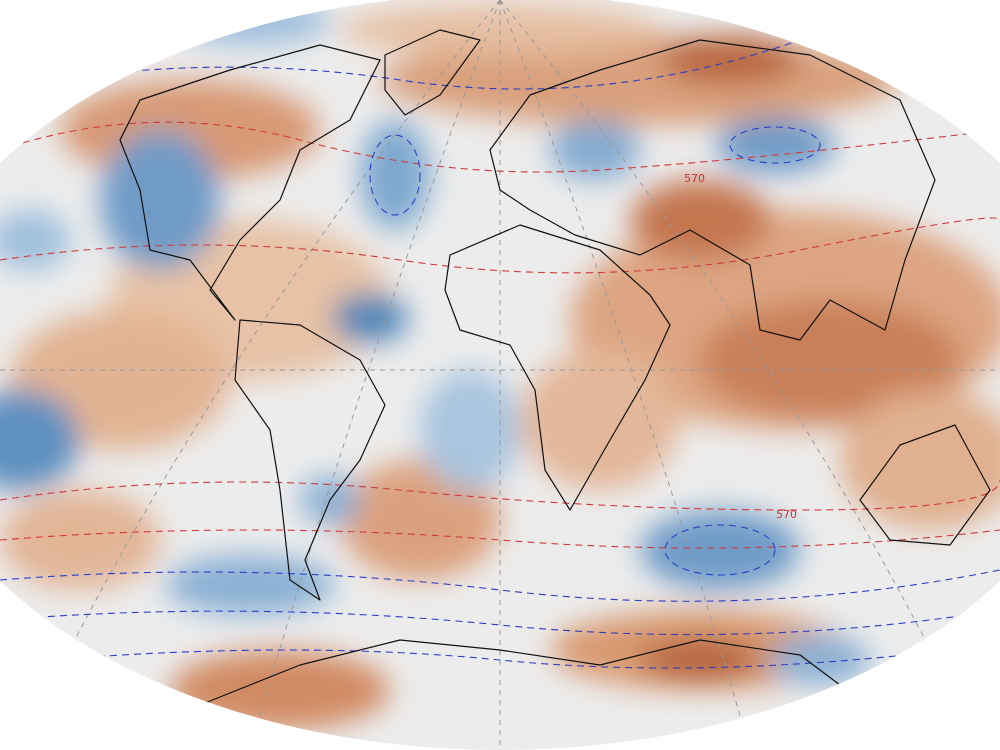 This screenshot has width=1000, height=750. I want to click on australia, so click(925, 485).